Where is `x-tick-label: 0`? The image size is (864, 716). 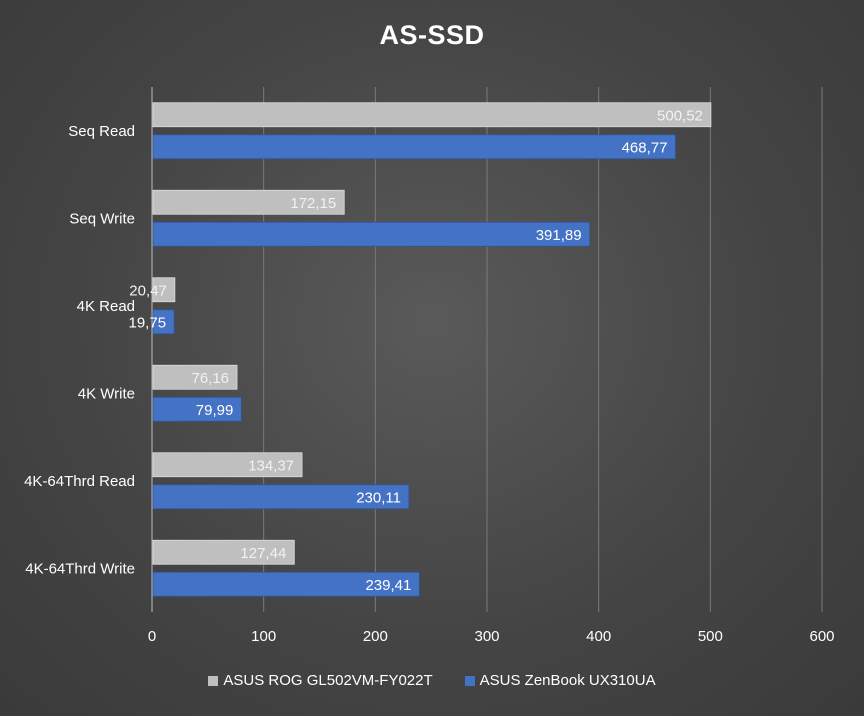 x-tick-label: 0 is located at coordinates (152, 636).